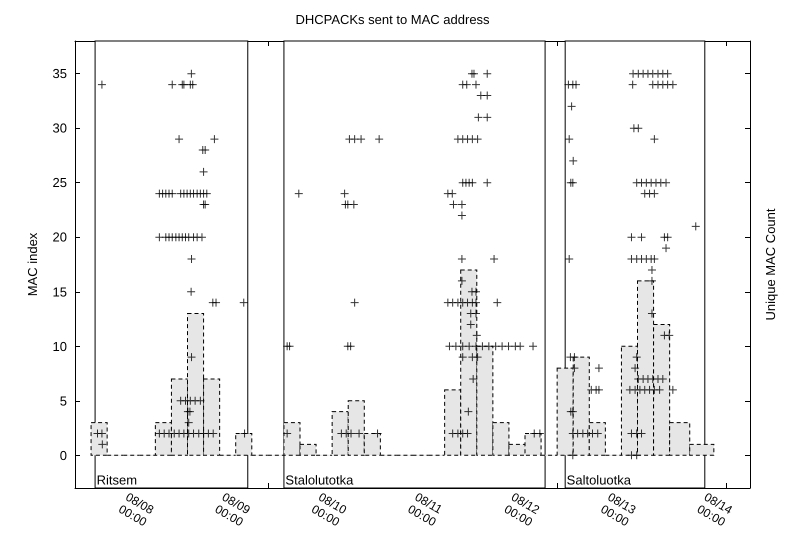 This screenshot has height=539, width=785. Describe the element at coordinates (59, 292) in the screenshot. I see `y-tick-label: 15` at that location.